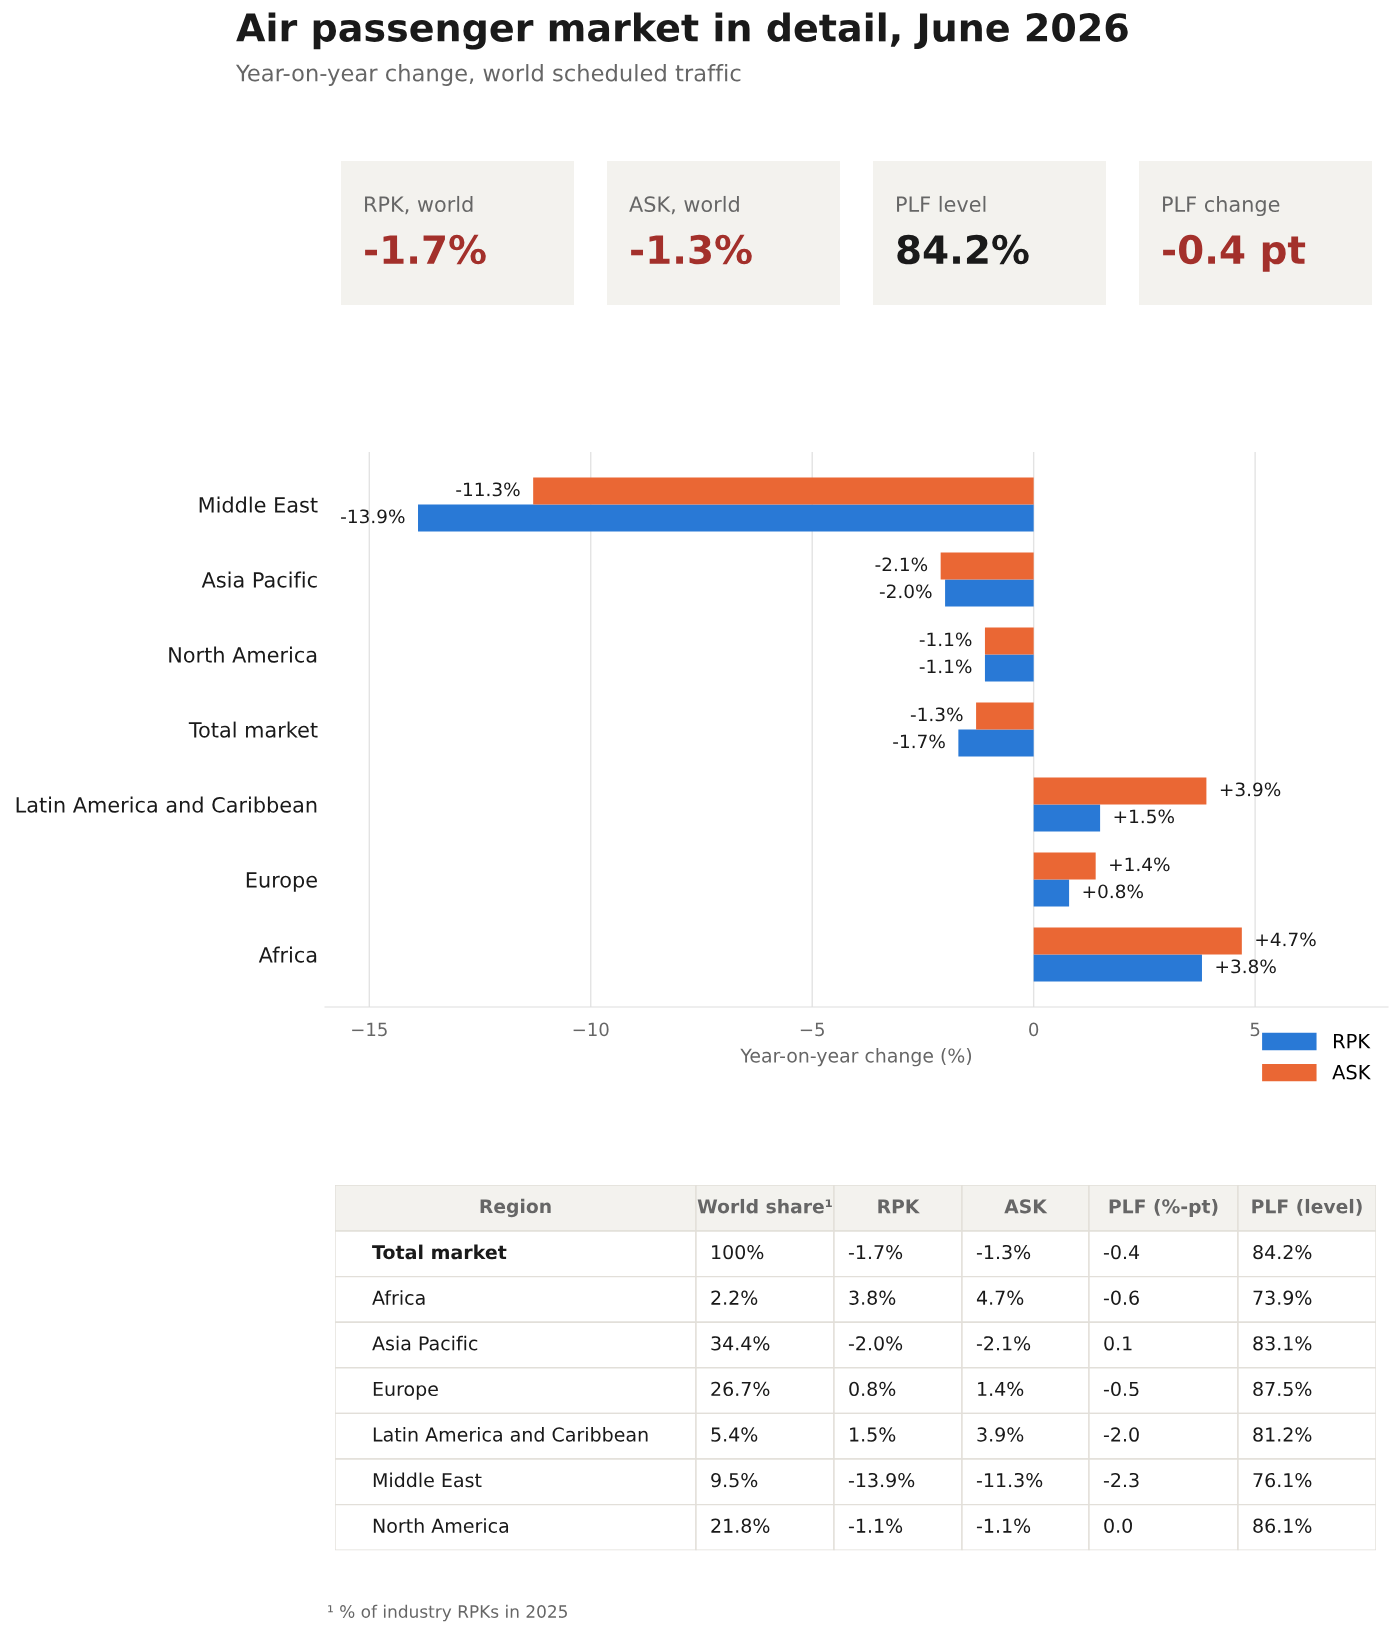 The image size is (1400, 1637). What do you see at coordinates (1121, 1252) in the screenshot?
I see `text: -0.4` at bounding box center [1121, 1252].